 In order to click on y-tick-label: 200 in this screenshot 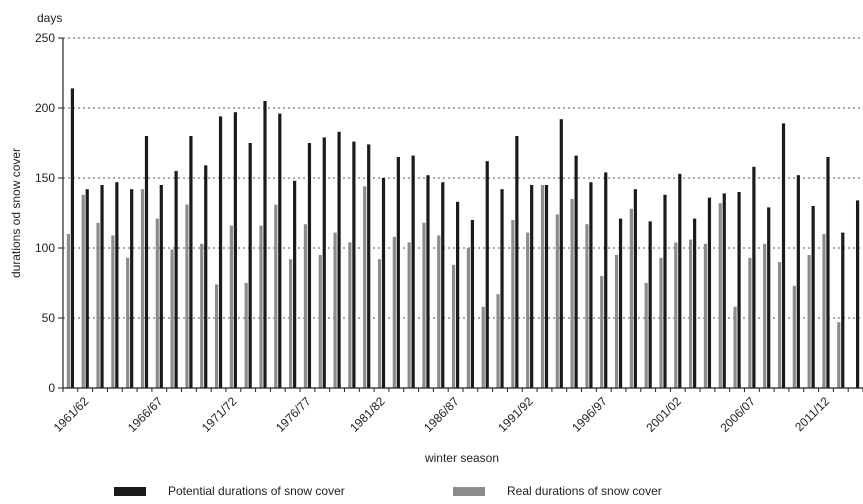, I will do `click(45, 108)`.